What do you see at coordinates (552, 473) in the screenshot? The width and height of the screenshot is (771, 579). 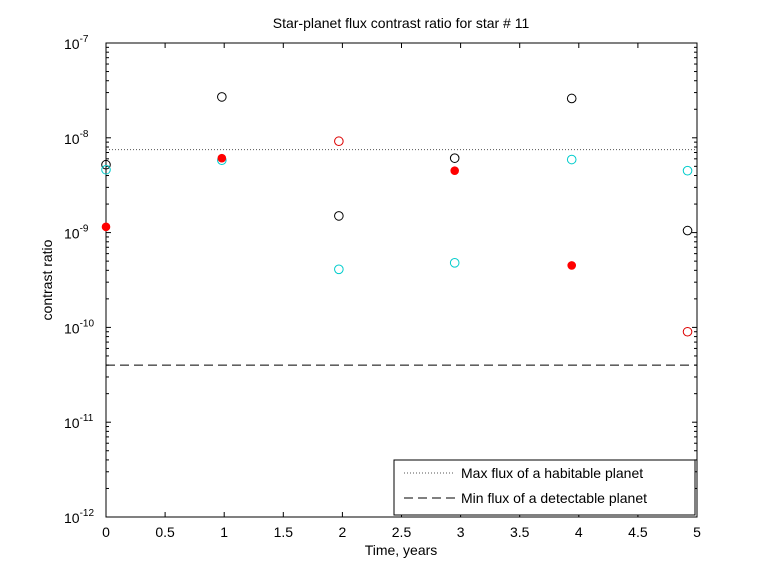 I see `legend-label-max-flux: Max flux of a habitable planet` at bounding box center [552, 473].